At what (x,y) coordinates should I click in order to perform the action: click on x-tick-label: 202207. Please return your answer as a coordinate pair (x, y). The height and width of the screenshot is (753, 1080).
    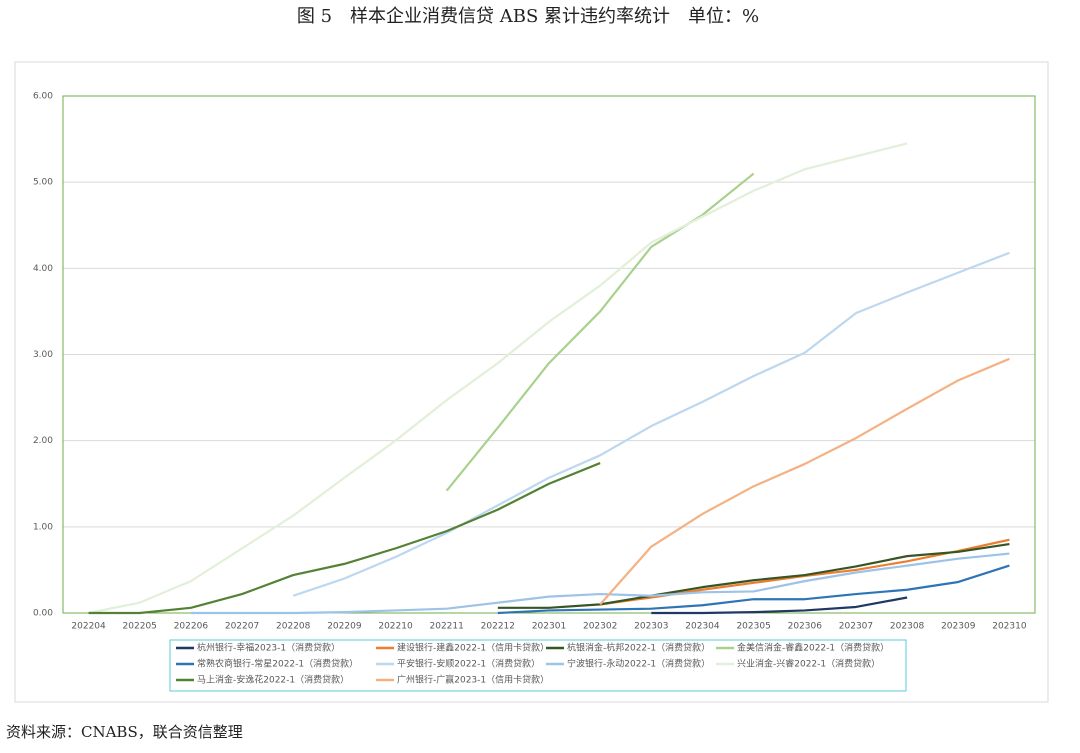
    Looking at the image, I should click on (242, 627).